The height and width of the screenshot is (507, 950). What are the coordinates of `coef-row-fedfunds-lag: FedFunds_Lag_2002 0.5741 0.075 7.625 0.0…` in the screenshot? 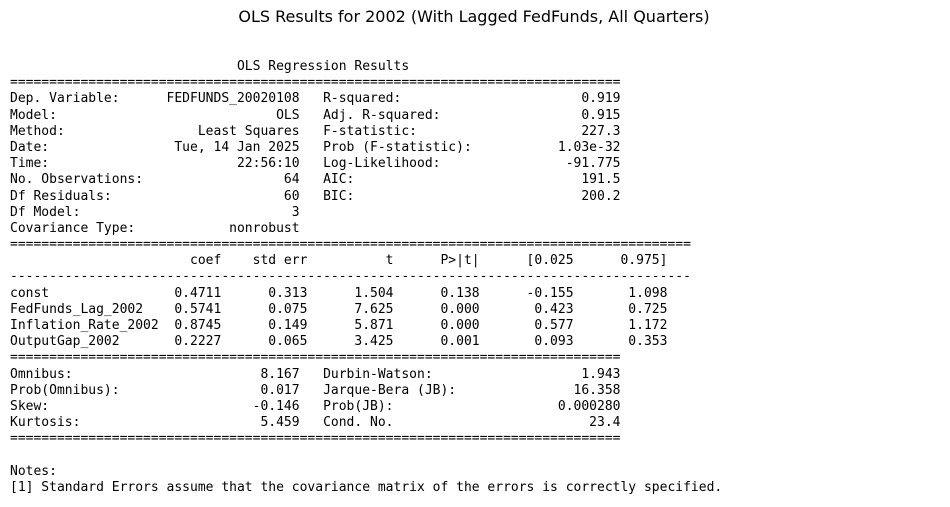 It's located at (339, 309).